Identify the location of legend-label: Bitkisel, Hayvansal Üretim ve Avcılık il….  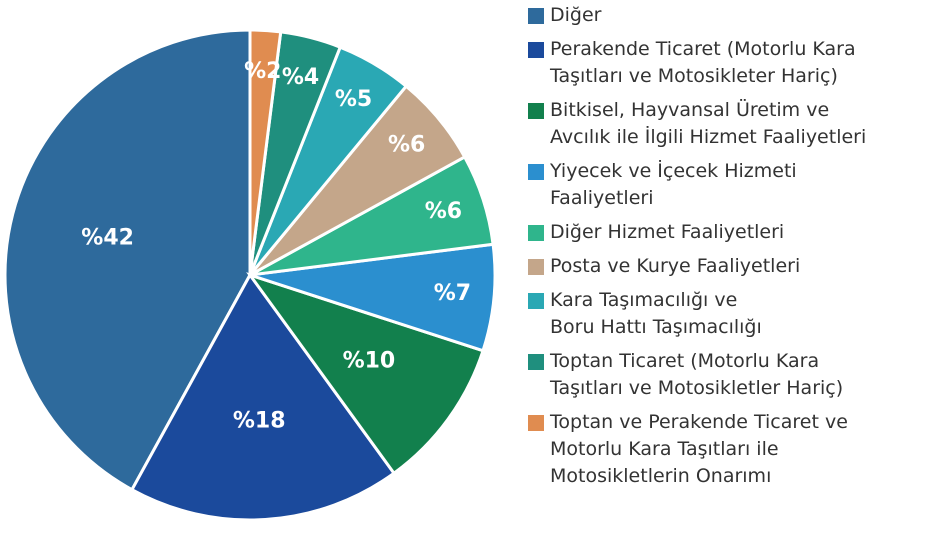
(708, 123).